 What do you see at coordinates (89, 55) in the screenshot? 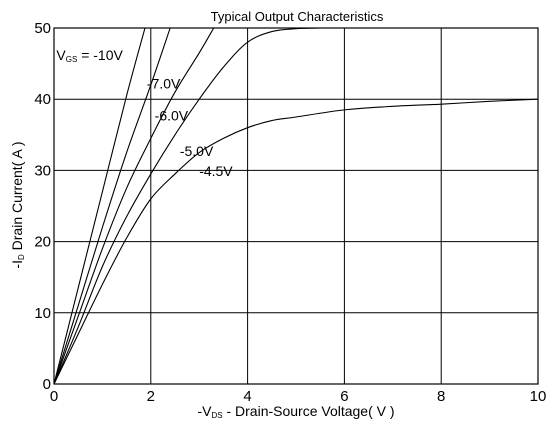
I see `series-label-vgs10v: VGS = -10V` at bounding box center [89, 55].